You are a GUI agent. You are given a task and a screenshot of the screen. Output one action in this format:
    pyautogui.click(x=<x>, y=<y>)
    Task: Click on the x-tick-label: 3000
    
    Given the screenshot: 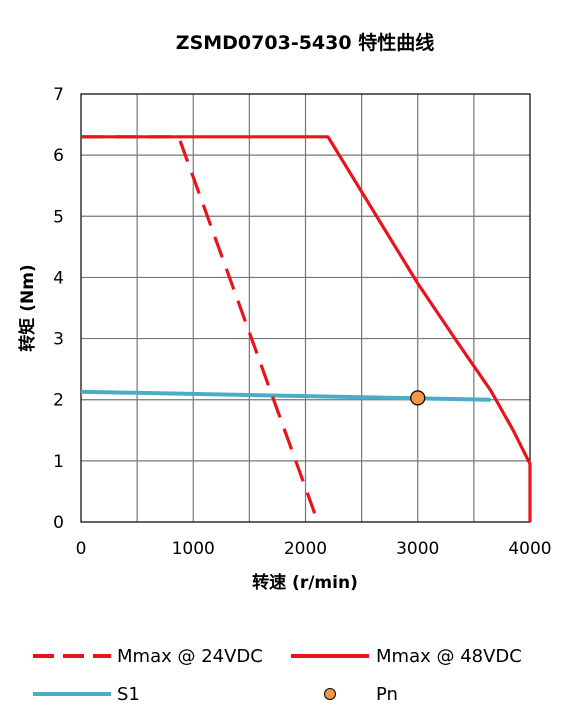 What is the action you would take?
    pyautogui.click(x=417, y=549)
    